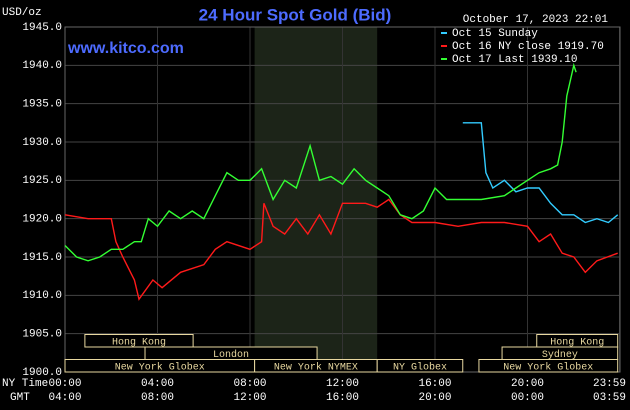  I want to click on y-tick-label: 1945.0, so click(42, 28).